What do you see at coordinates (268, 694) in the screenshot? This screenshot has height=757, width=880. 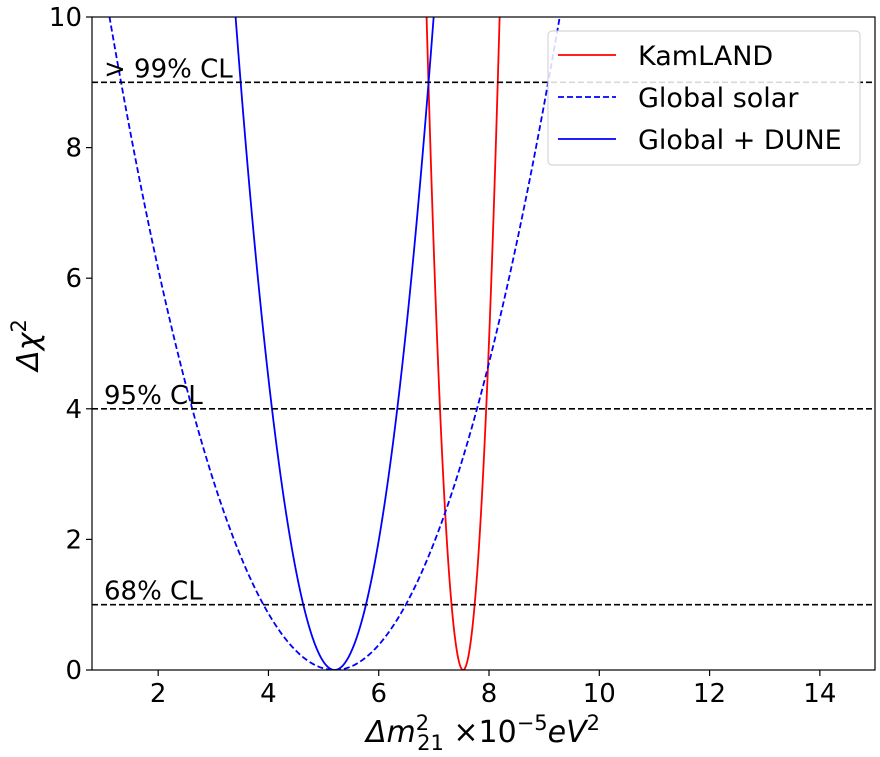 I see `x-tick-label: 4` at bounding box center [268, 694].